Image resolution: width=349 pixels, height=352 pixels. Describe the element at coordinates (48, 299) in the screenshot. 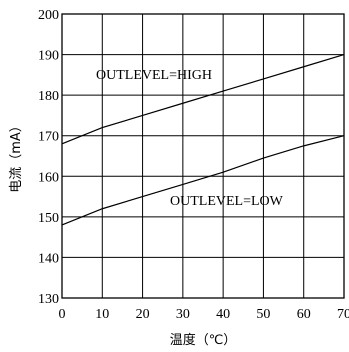

I see `y-tick-label: 130` at that location.